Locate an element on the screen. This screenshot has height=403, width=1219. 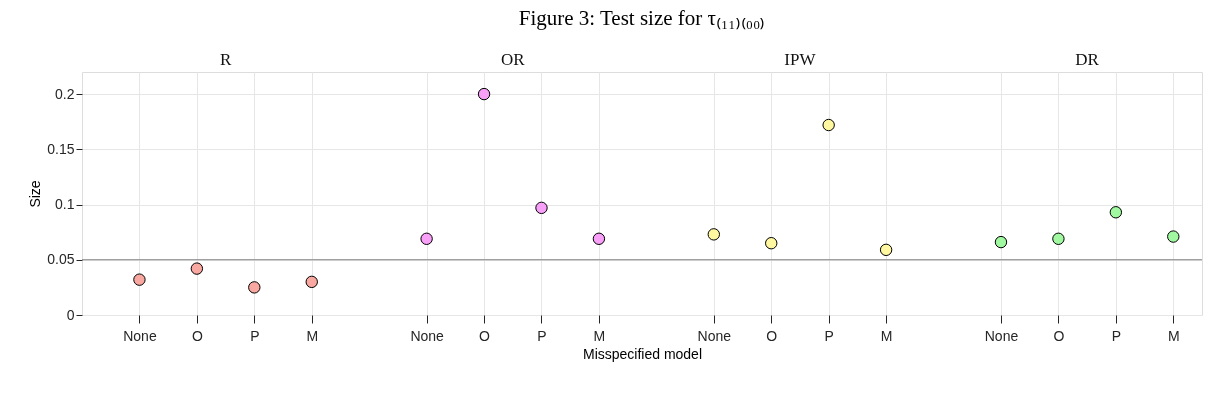
text: OR is located at coordinates (513, 59).